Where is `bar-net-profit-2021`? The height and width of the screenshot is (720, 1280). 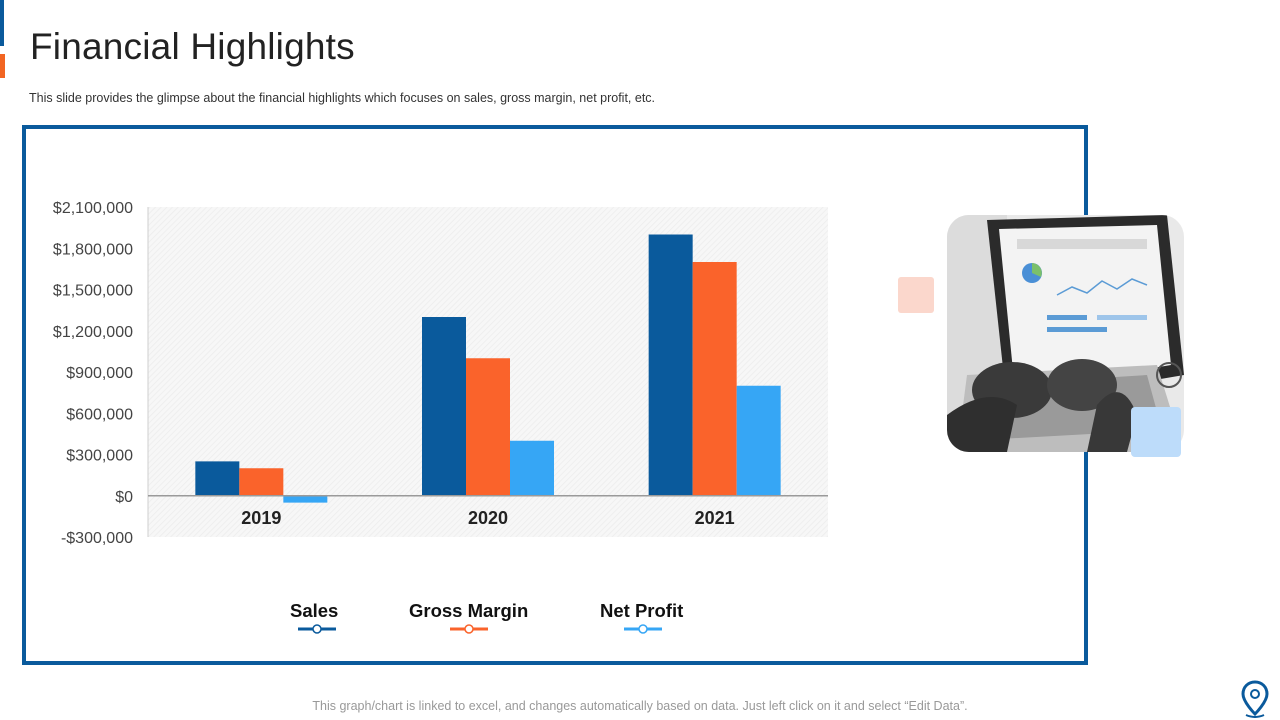 bar-net-profit-2021 is located at coordinates (758, 440).